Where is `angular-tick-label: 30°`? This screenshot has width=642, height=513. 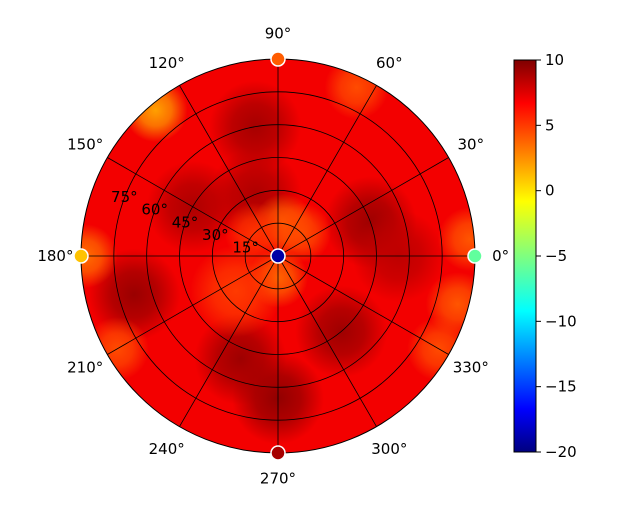 angular-tick-label: 30° is located at coordinates (470, 145).